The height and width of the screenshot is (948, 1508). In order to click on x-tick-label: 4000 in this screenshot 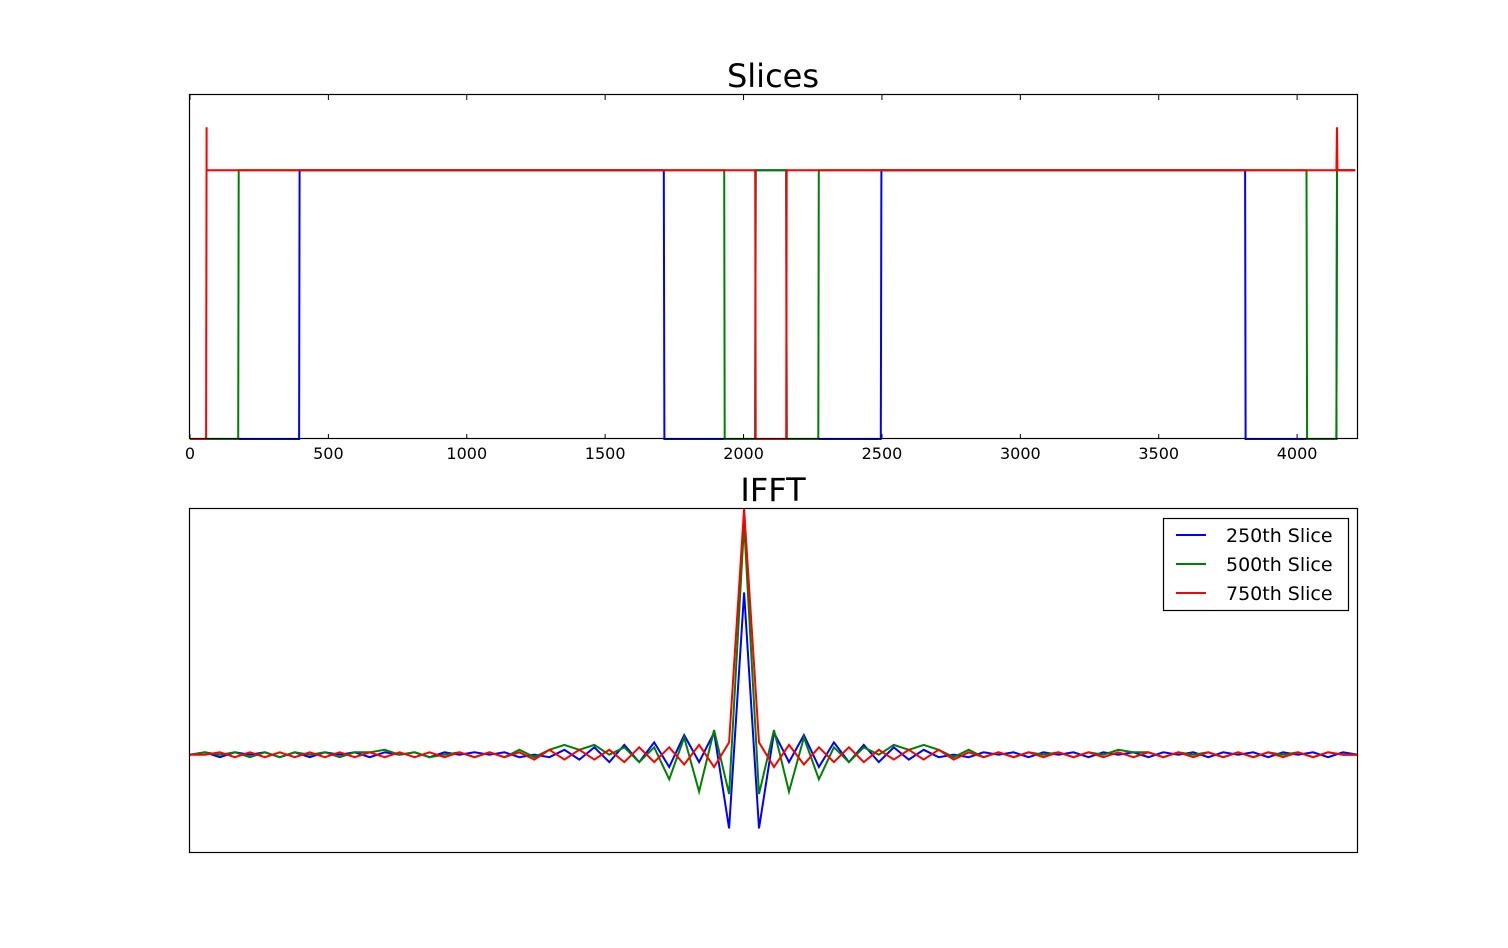, I will do `click(1297, 453)`.